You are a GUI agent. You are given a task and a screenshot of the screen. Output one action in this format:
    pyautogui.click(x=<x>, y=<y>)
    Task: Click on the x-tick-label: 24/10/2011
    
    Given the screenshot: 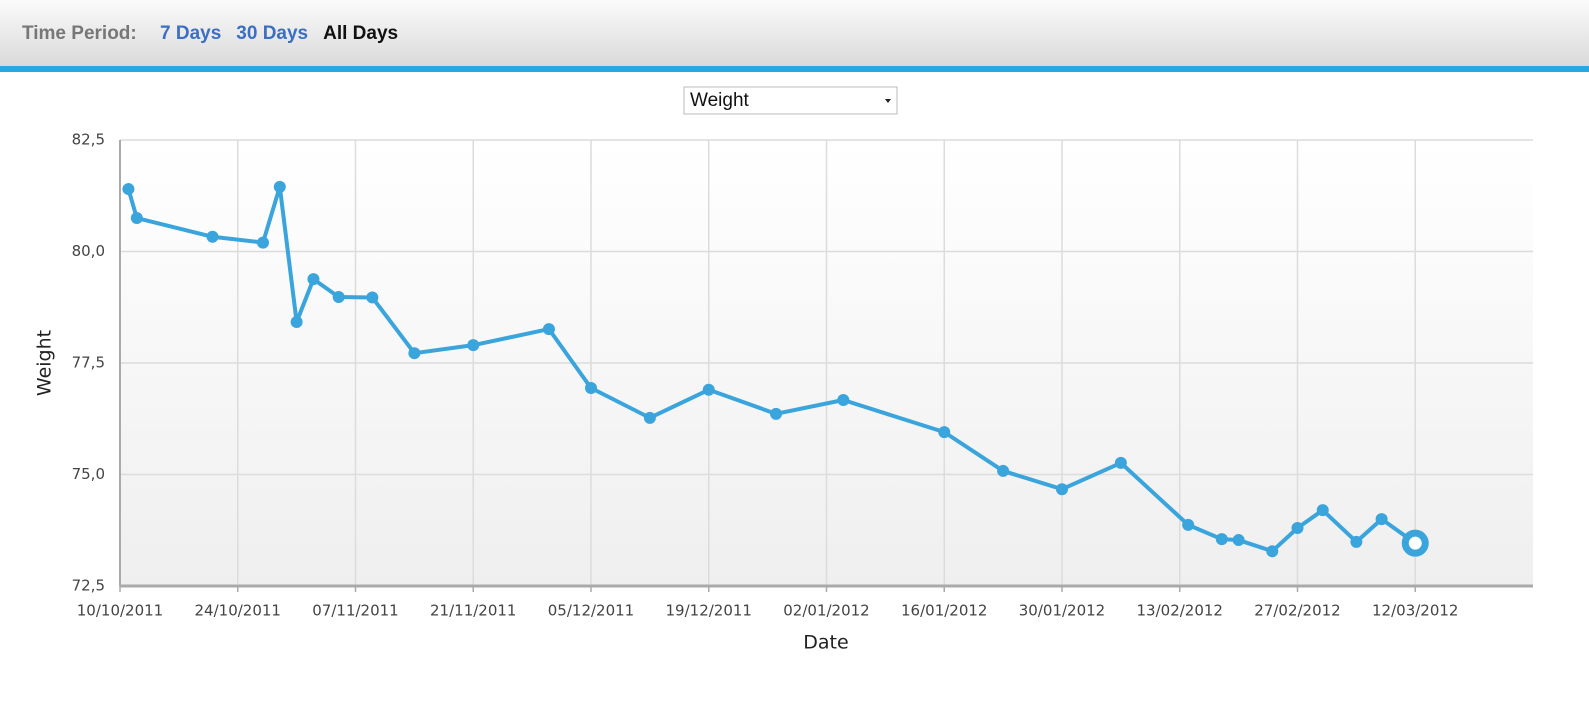 What is the action you would take?
    pyautogui.click(x=238, y=611)
    